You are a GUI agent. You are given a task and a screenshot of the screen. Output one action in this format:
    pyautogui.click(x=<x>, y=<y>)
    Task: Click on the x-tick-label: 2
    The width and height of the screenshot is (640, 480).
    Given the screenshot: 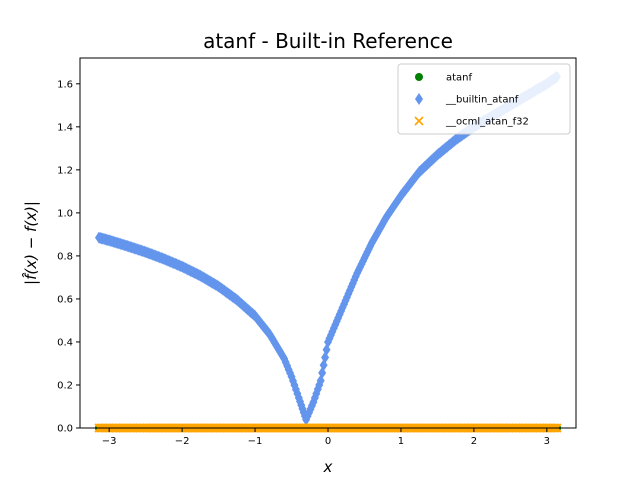 What is the action you would take?
    pyautogui.click(x=474, y=441)
    